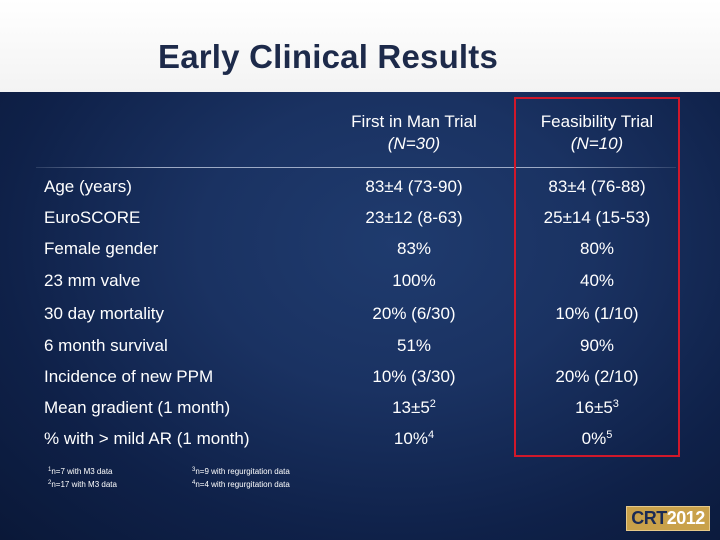  What do you see at coordinates (431, 435) in the screenshot?
I see `footnote-ref: 4` at bounding box center [431, 435].